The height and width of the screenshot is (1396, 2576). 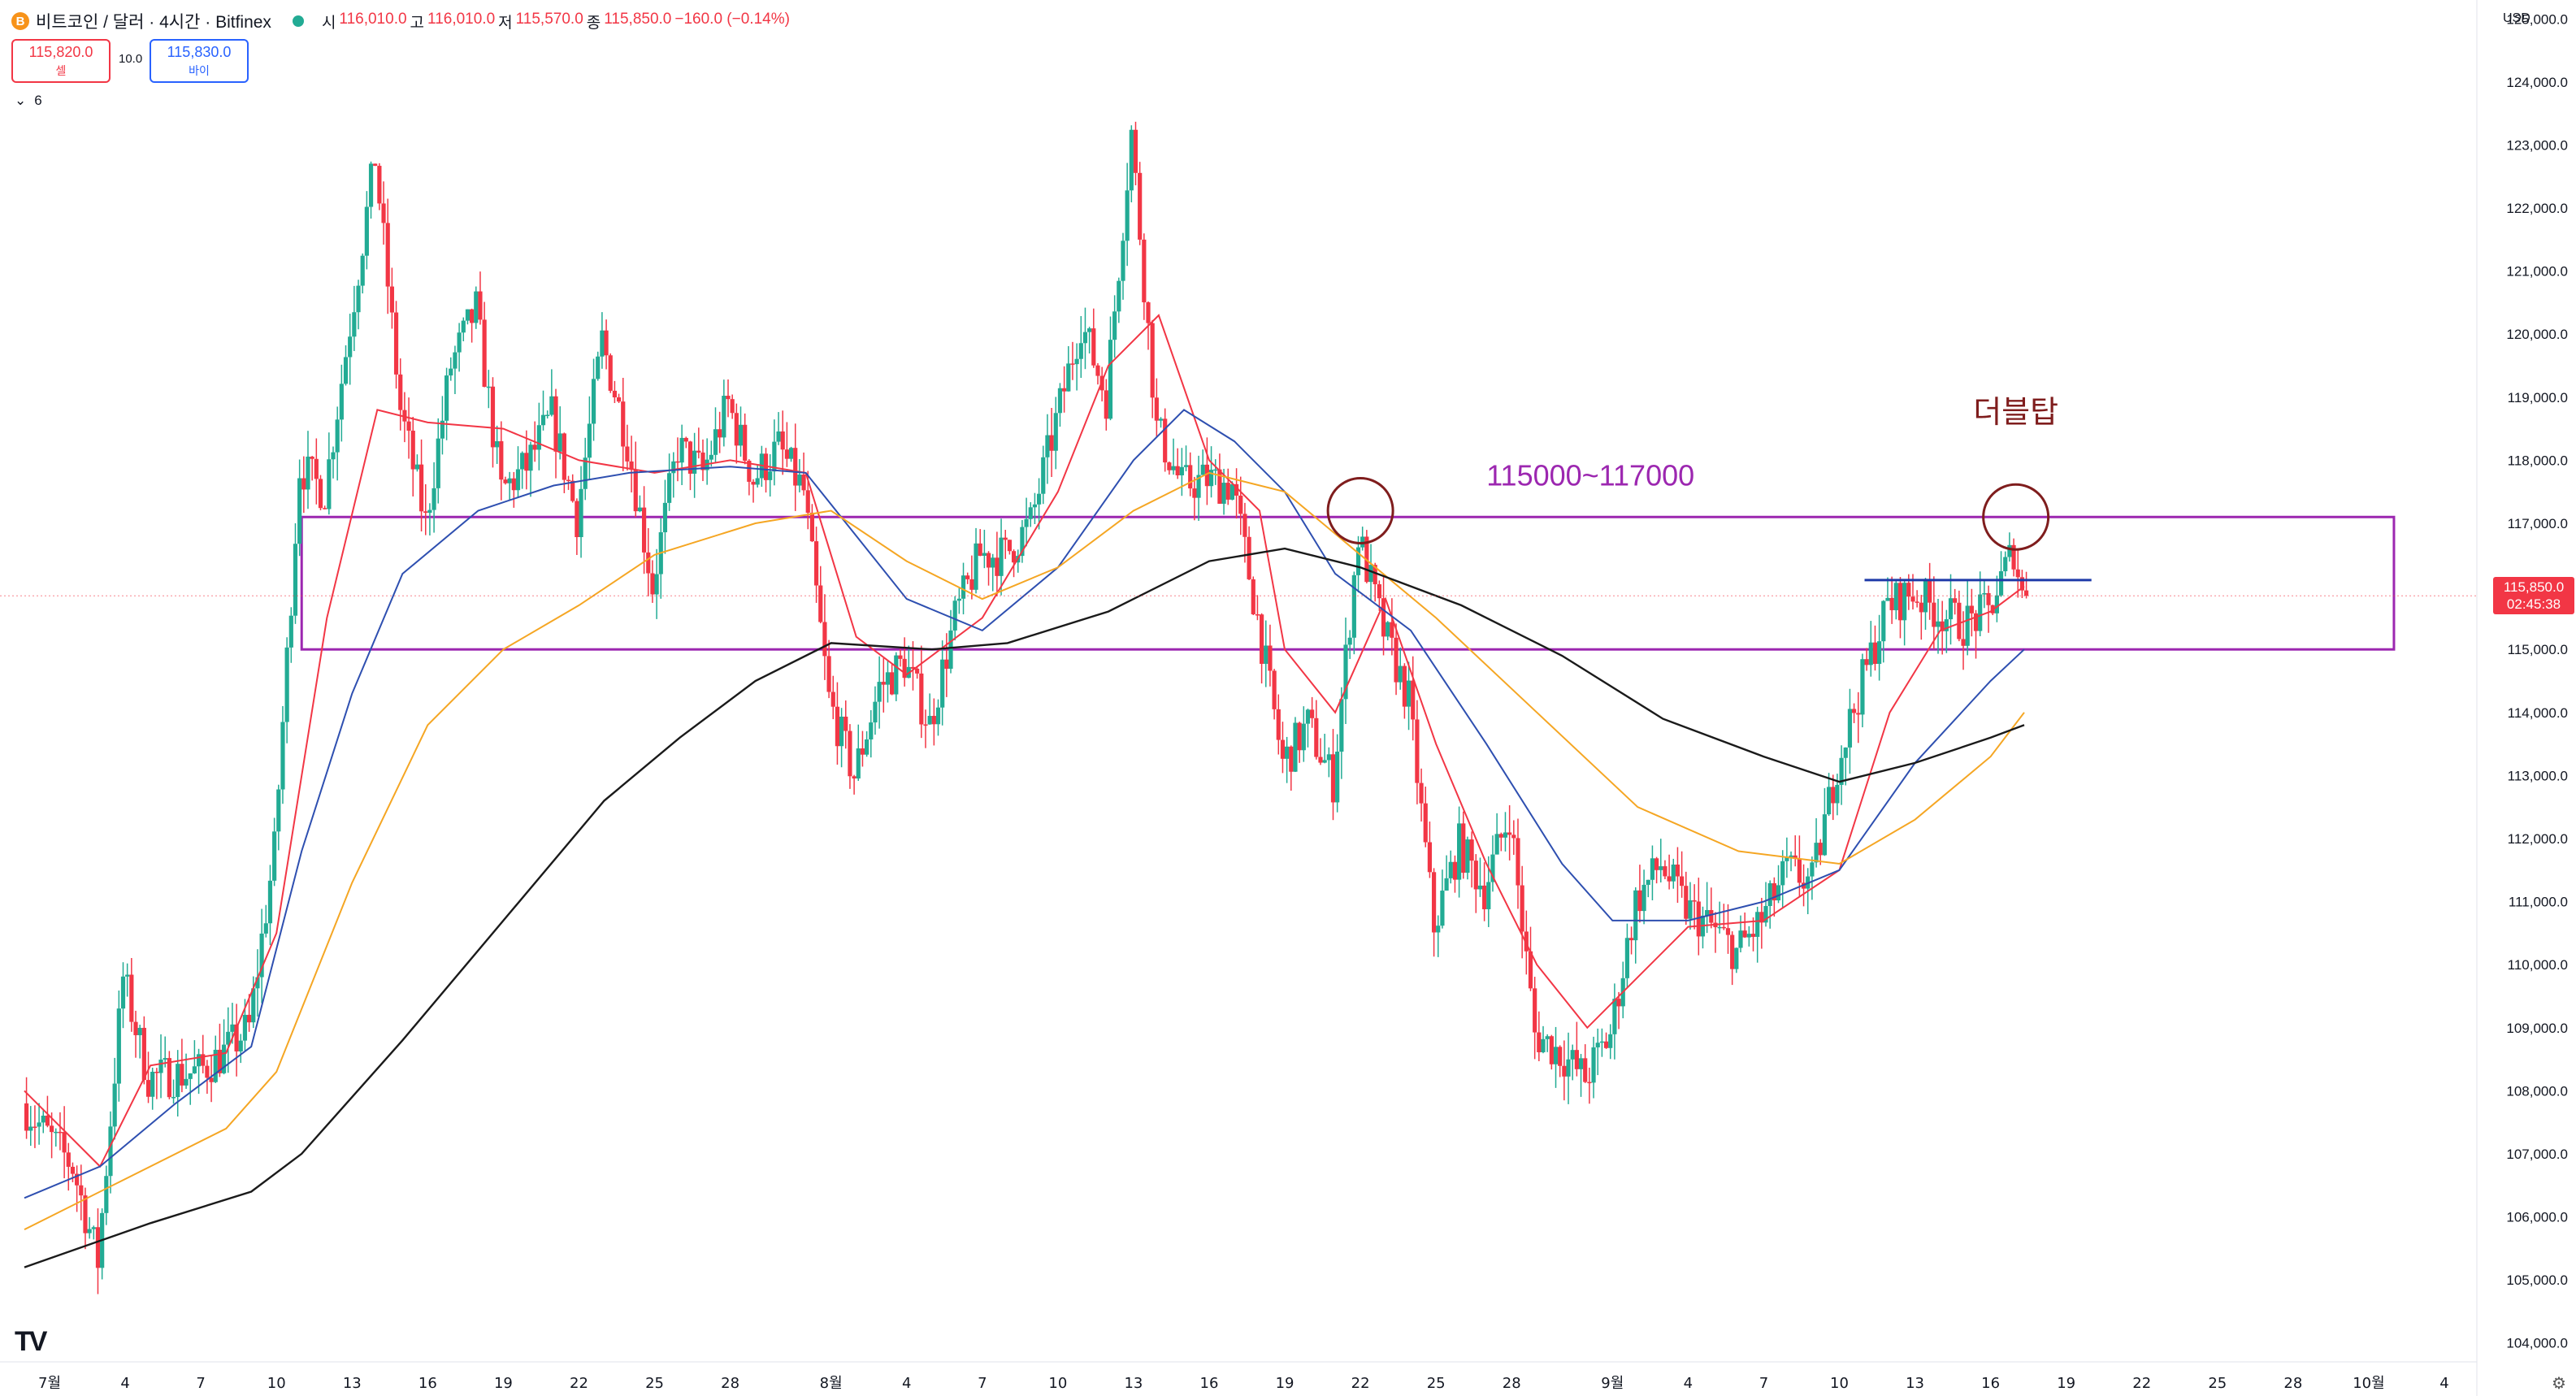 I want to click on annotations-layer: 115000~117000 더블탑, so click(x=1709, y=488).